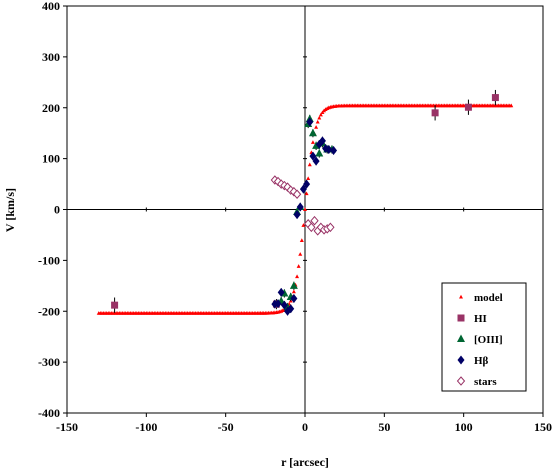  Describe the element at coordinates (485, 382) in the screenshot. I see `legend-label: stars` at that location.